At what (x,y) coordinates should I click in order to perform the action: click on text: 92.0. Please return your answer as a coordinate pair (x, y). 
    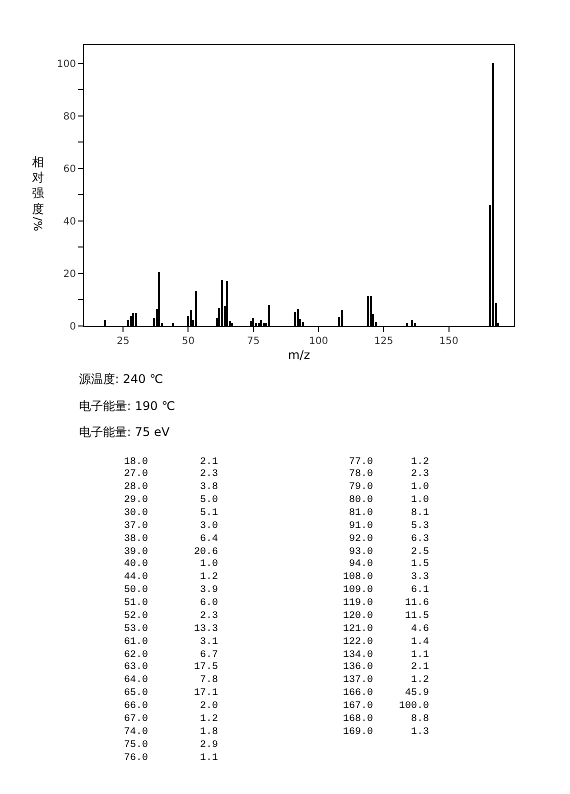
    Looking at the image, I should click on (361, 539).